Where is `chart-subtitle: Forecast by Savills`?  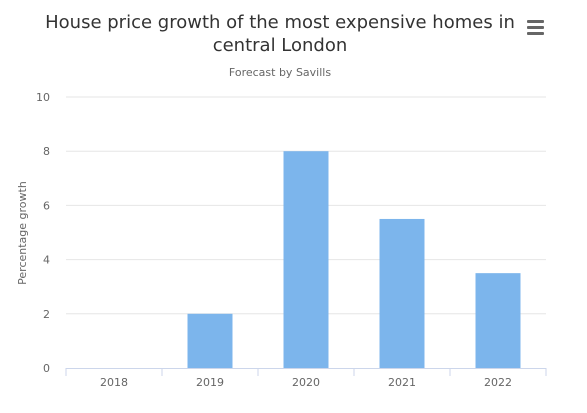 chart-subtitle: Forecast by Savills is located at coordinates (280, 72).